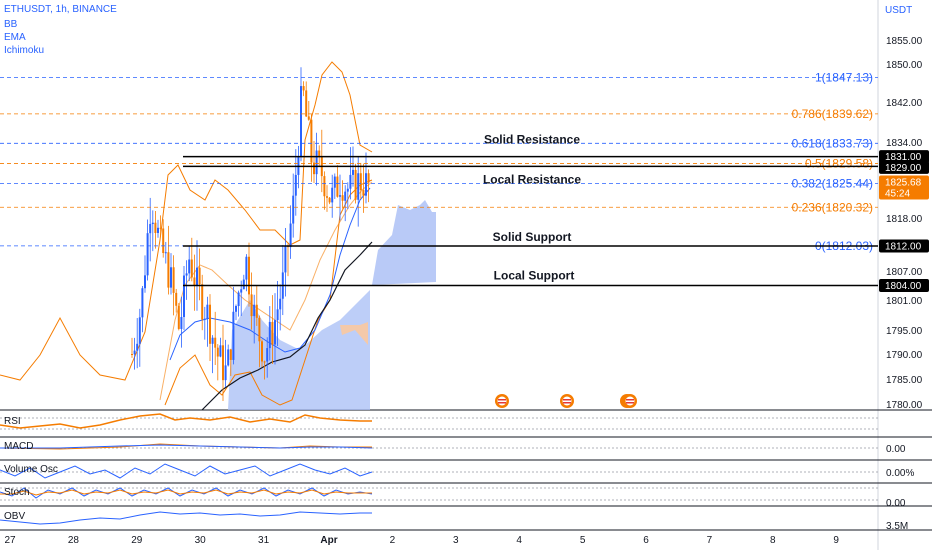  Describe the element at coordinates (456, 540) in the screenshot. I see `time-tick-label: 3` at that location.